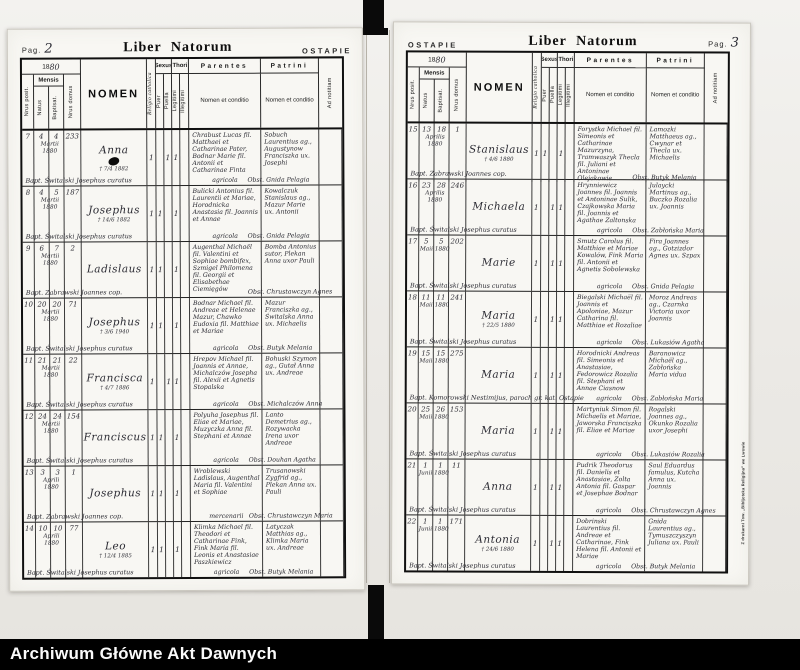 This screenshot has height=670, width=800. Describe the element at coordinates (51, 67) in the screenshot. I see `year-cell: 18 80` at that location.